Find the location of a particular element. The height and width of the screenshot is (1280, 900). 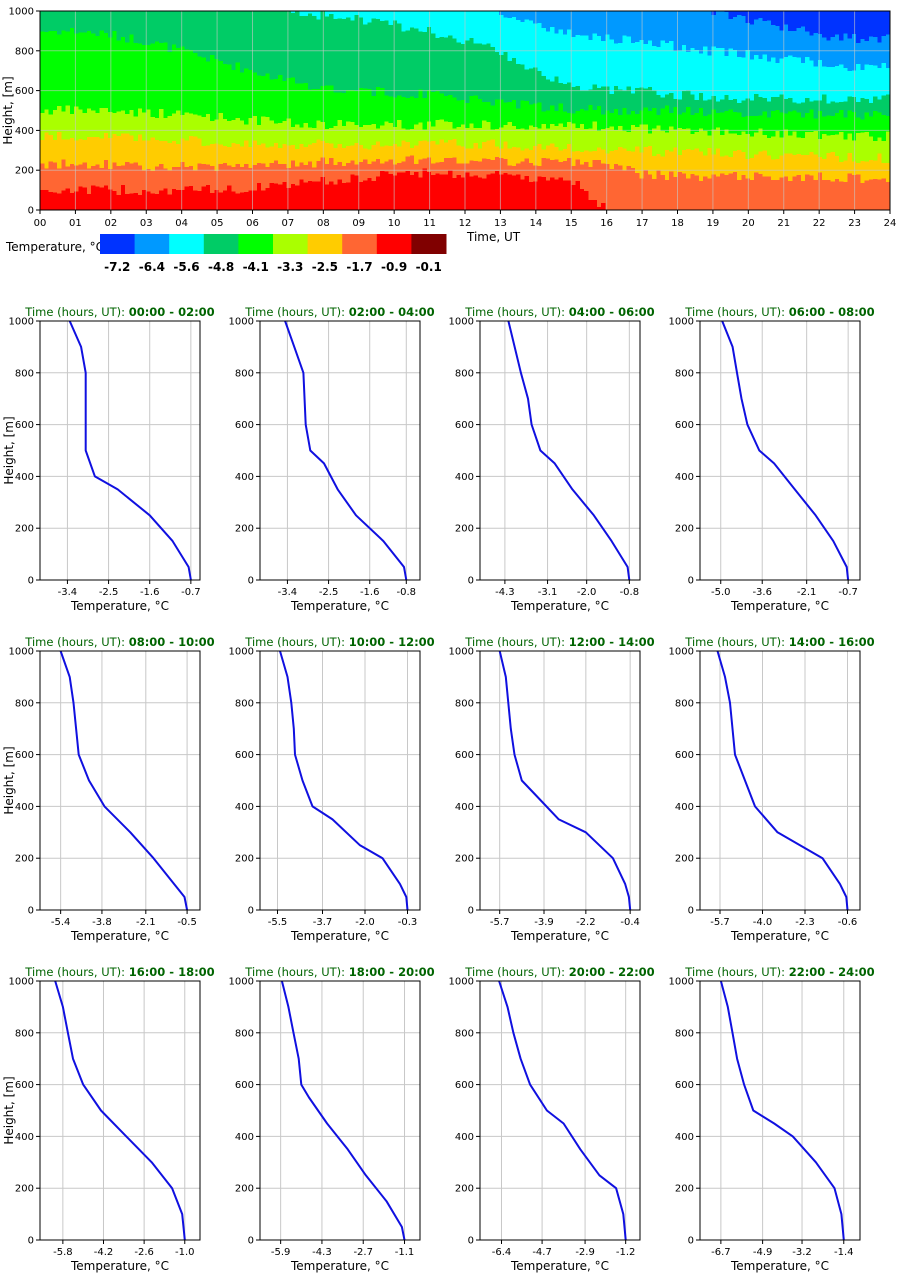

legend-swatch is located at coordinates (187, 244).